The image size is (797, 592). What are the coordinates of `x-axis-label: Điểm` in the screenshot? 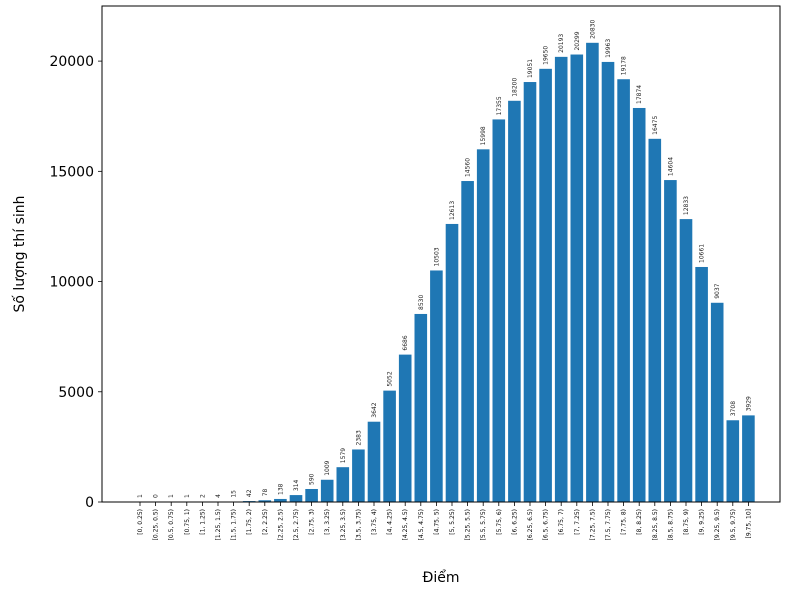 It's located at (441, 577).